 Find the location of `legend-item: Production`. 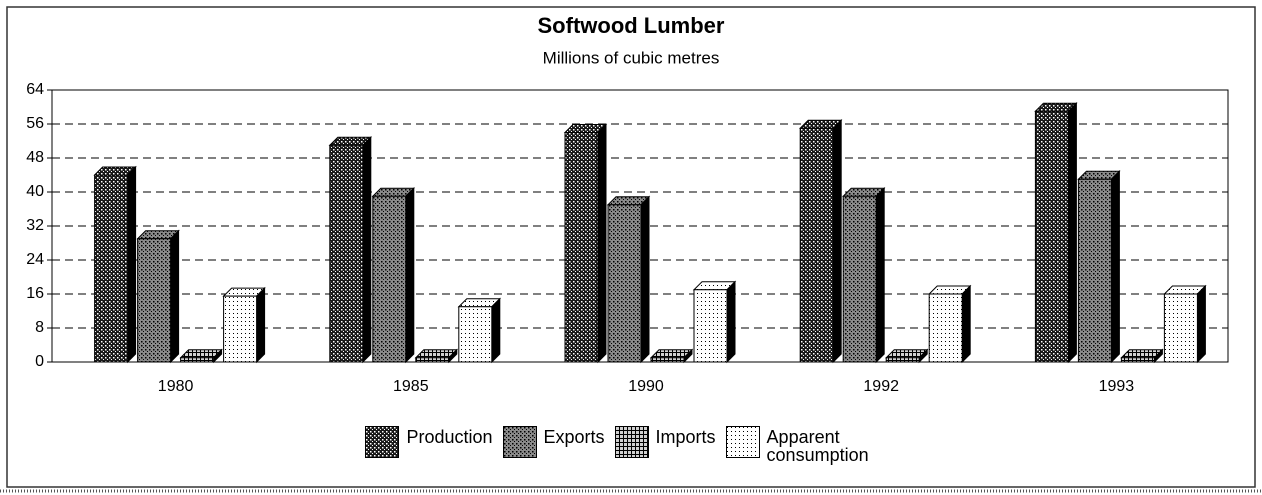

legend-item: Production is located at coordinates (429, 445).